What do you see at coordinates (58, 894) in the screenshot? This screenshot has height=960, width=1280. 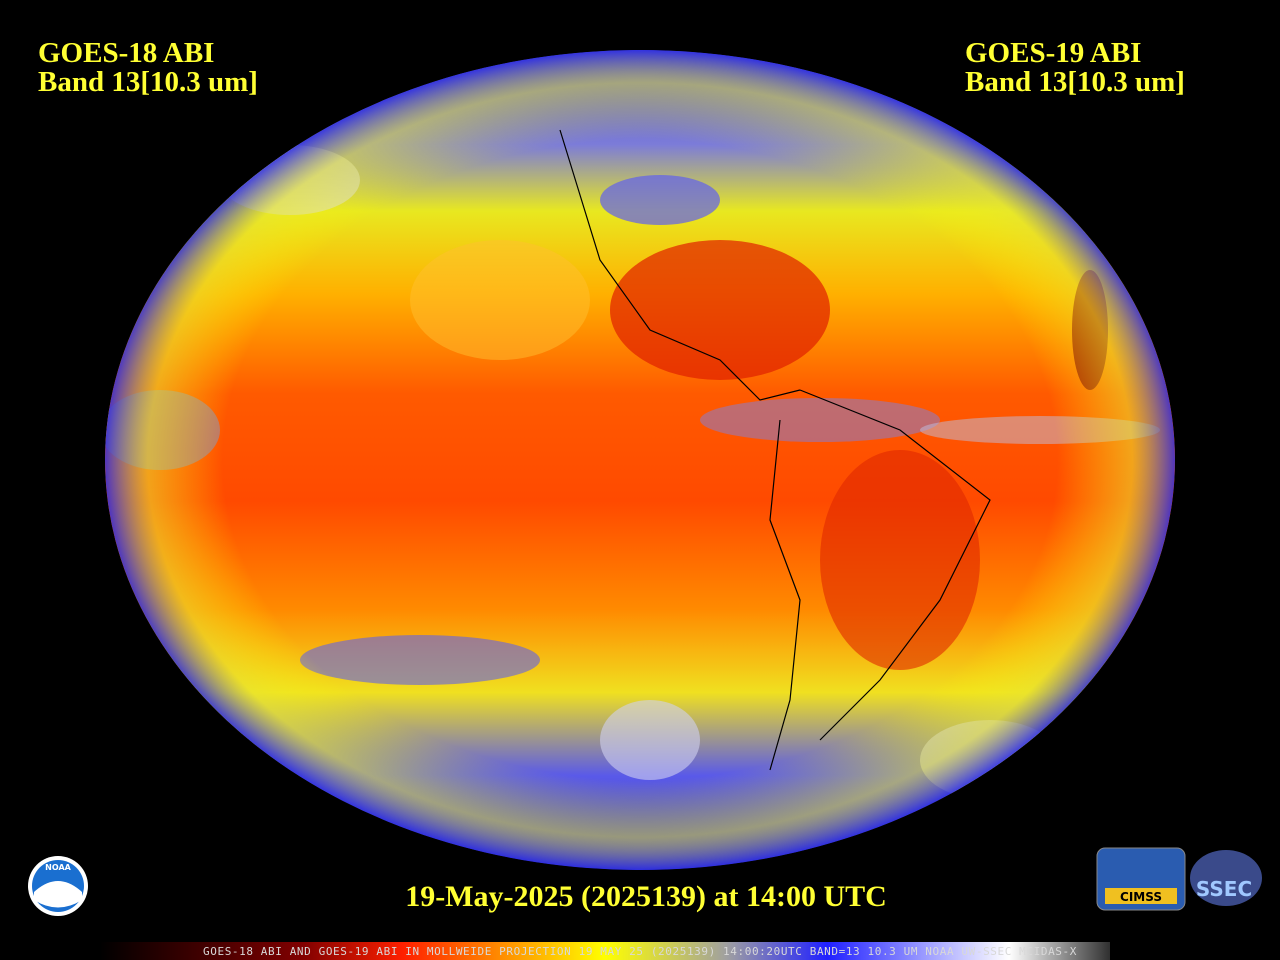 I see `logo-gull` at bounding box center [58, 894].